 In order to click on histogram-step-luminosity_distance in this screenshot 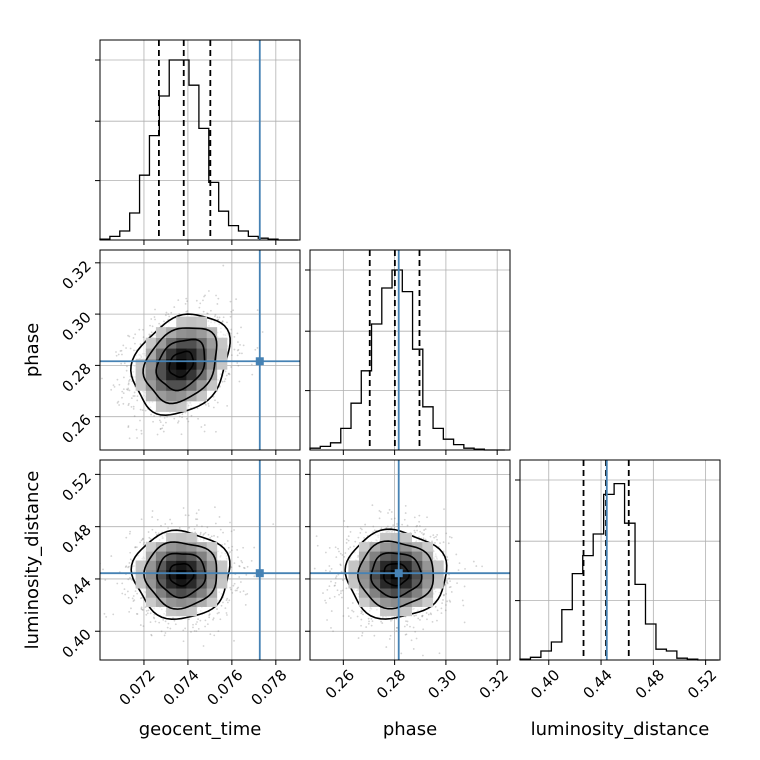, I will do `click(619, 571)`.